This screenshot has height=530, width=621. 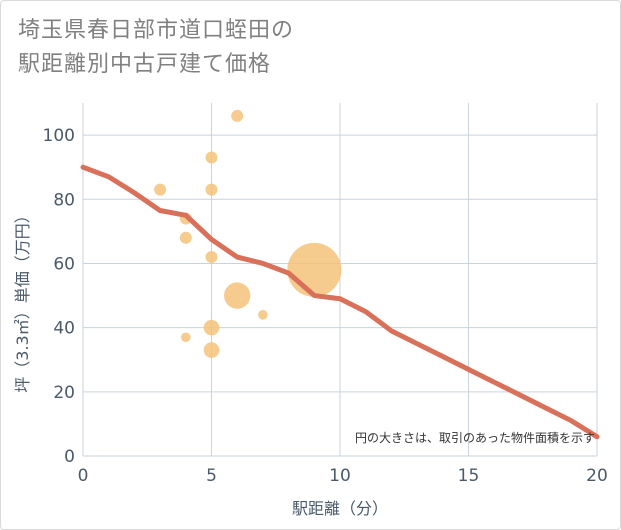 I want to click on y-tick-label: 80, so click(x=64, y=200).